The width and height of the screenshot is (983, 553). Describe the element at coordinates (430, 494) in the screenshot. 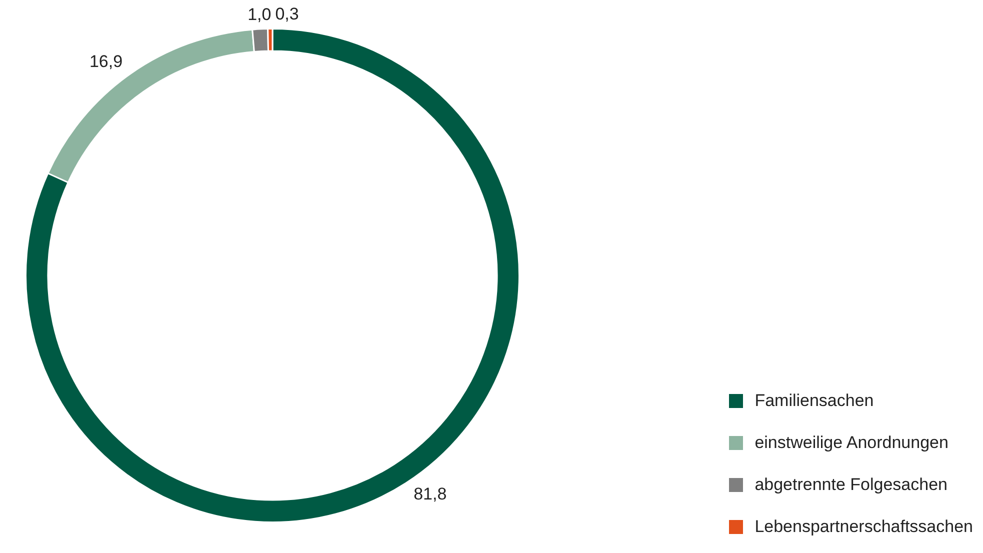

I see `data-label: 81,8` at that location.